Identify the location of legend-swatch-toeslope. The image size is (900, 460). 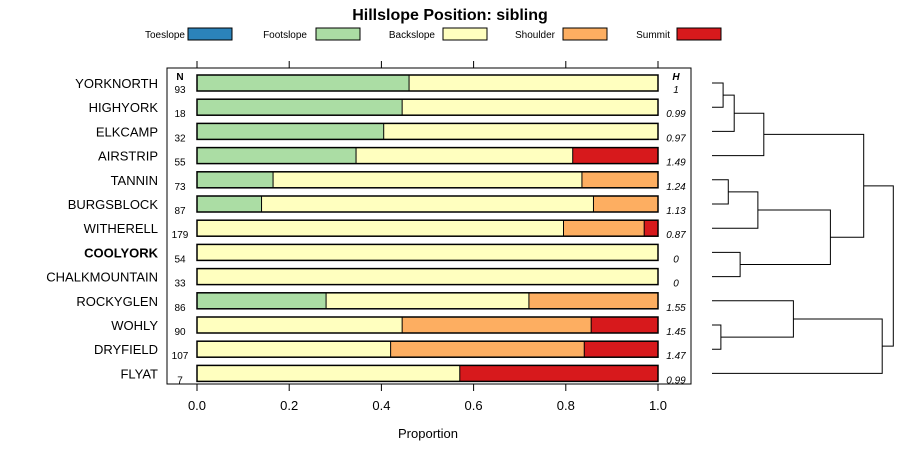
(210, 34).